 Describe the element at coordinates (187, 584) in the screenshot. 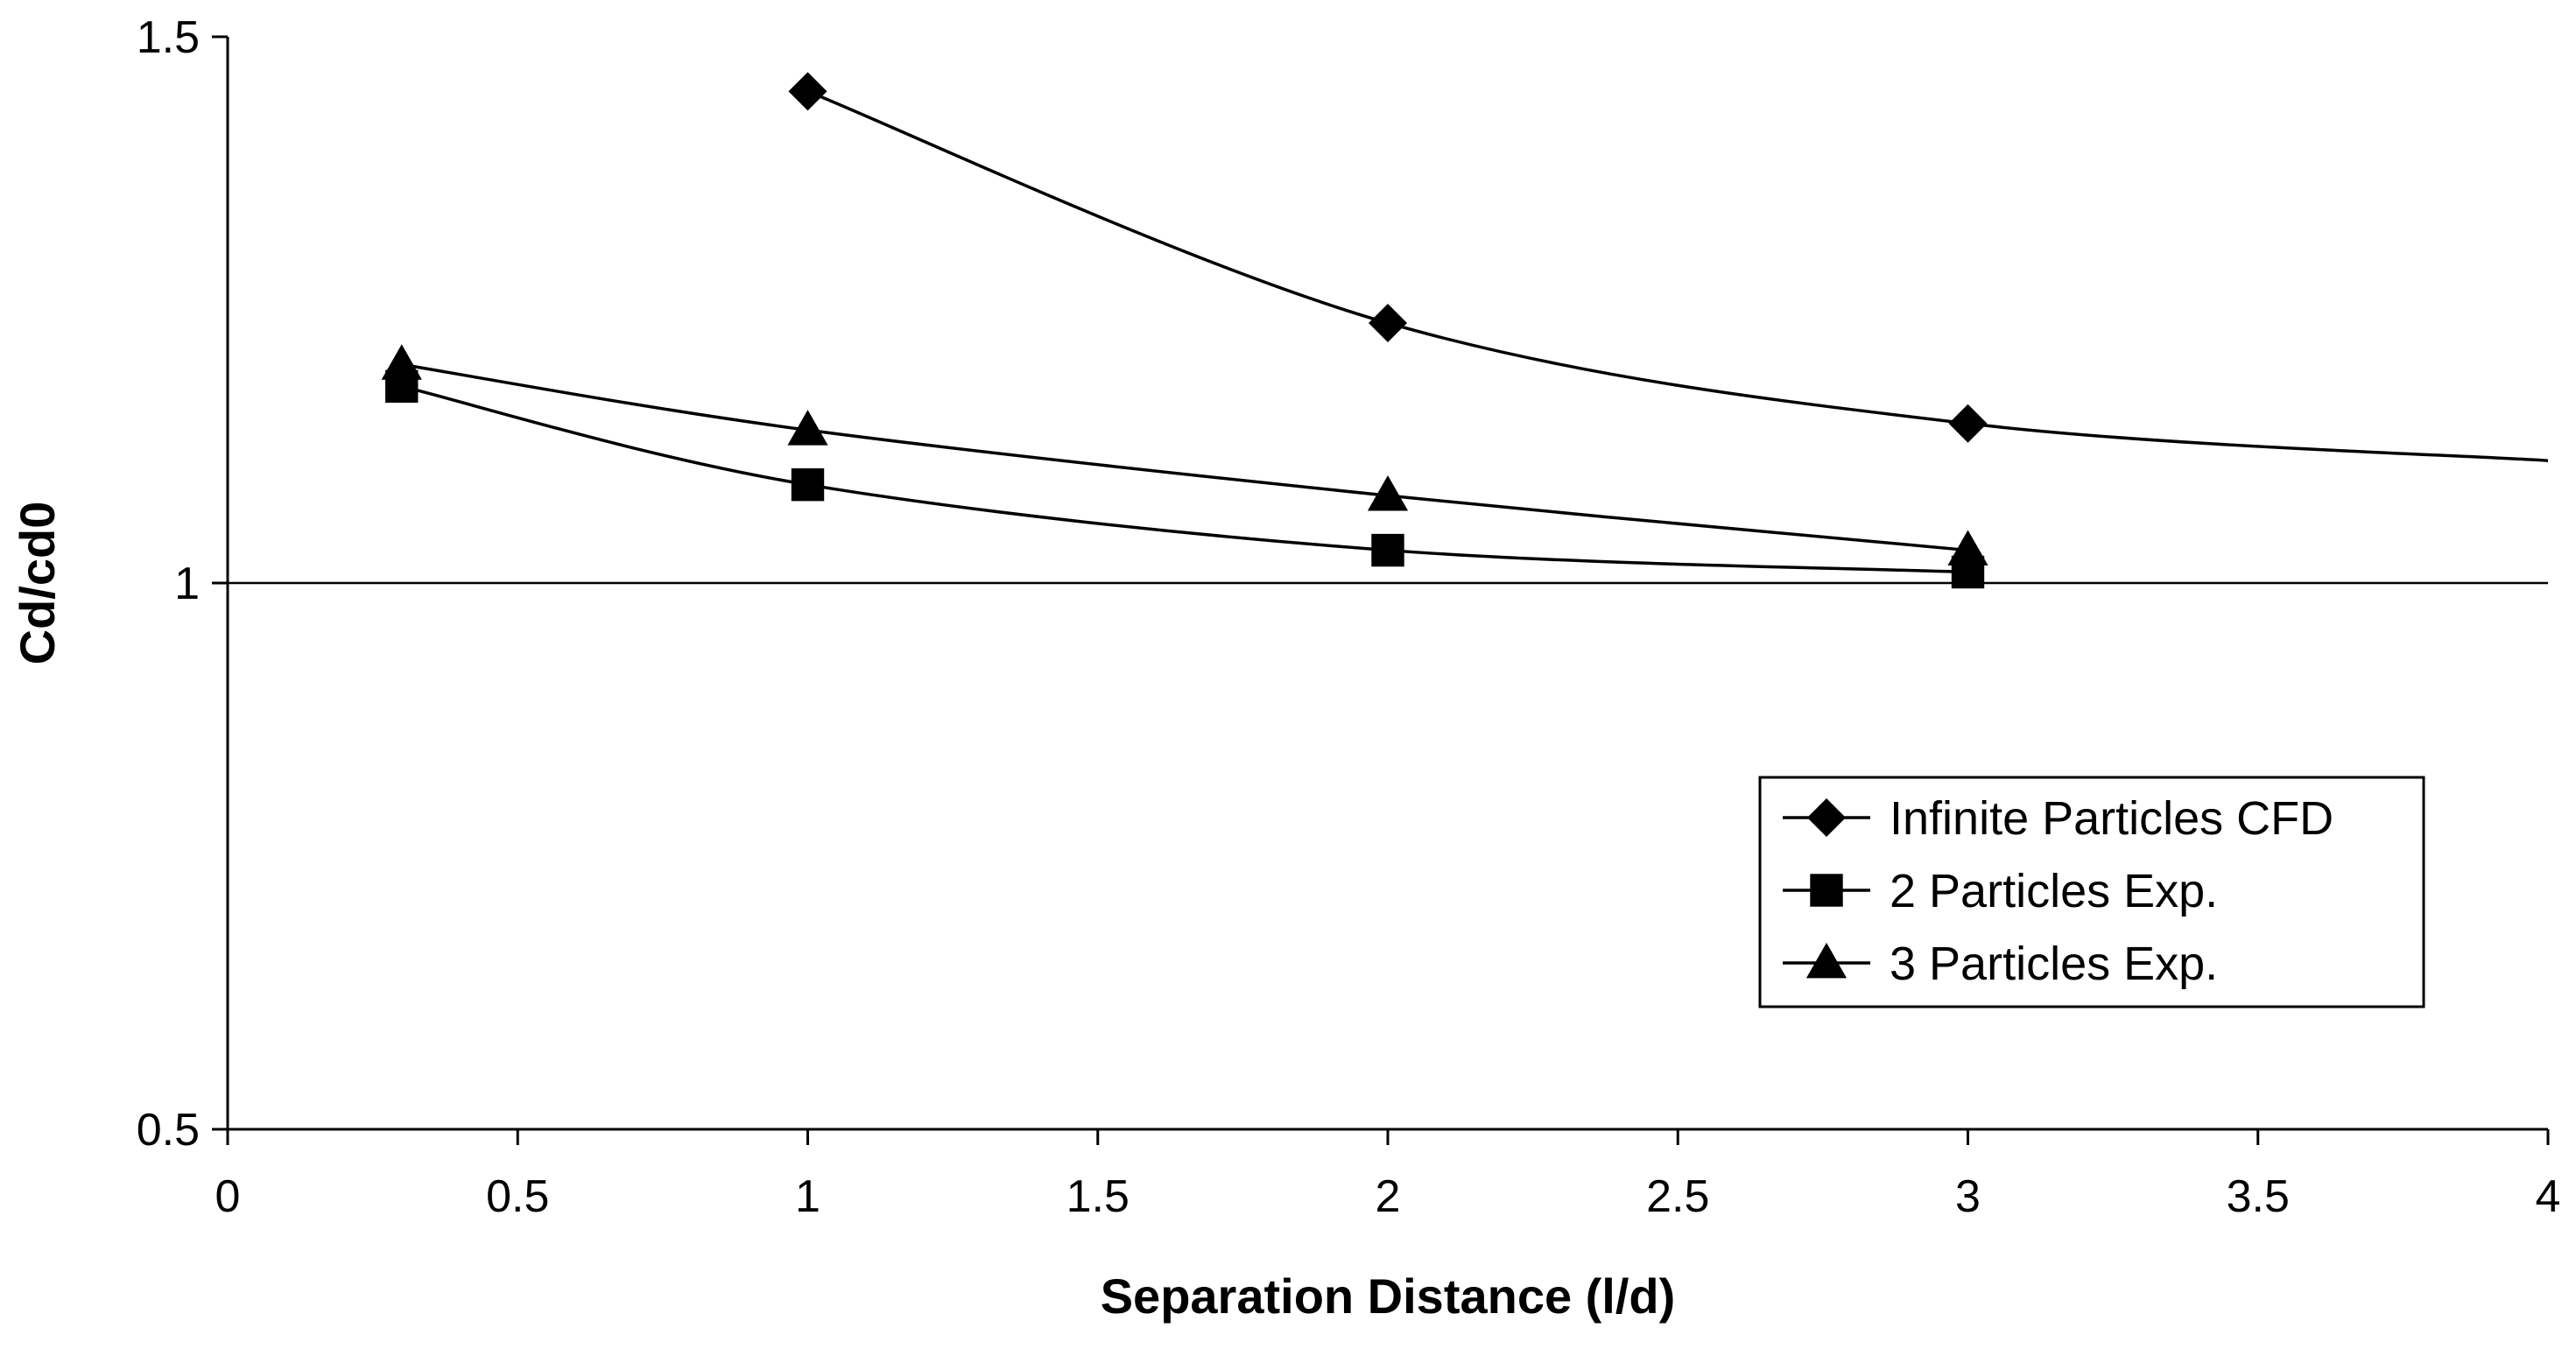

I see `y-tick-label: 1` at that location.